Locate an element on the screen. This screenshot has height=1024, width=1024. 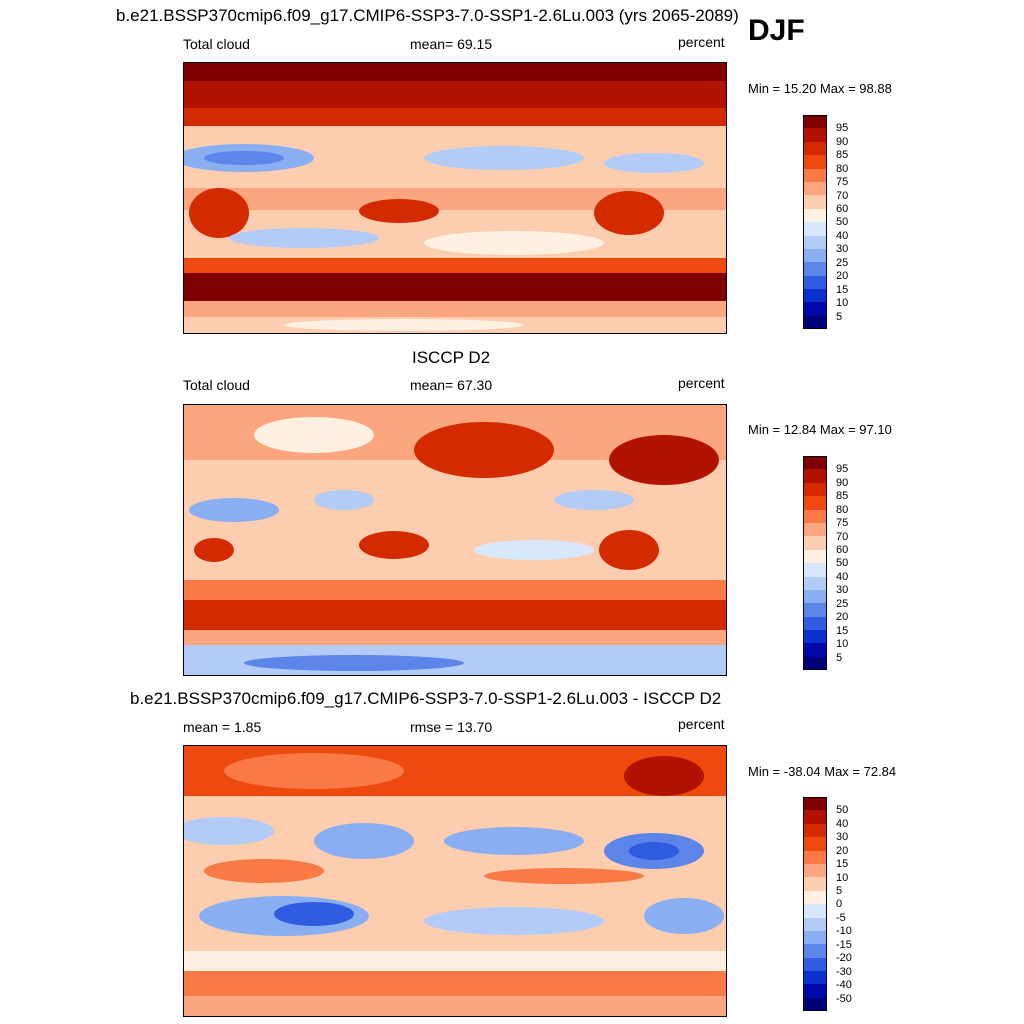
panel3-colorbar-label: 10 is located at coordinates (842, 878).